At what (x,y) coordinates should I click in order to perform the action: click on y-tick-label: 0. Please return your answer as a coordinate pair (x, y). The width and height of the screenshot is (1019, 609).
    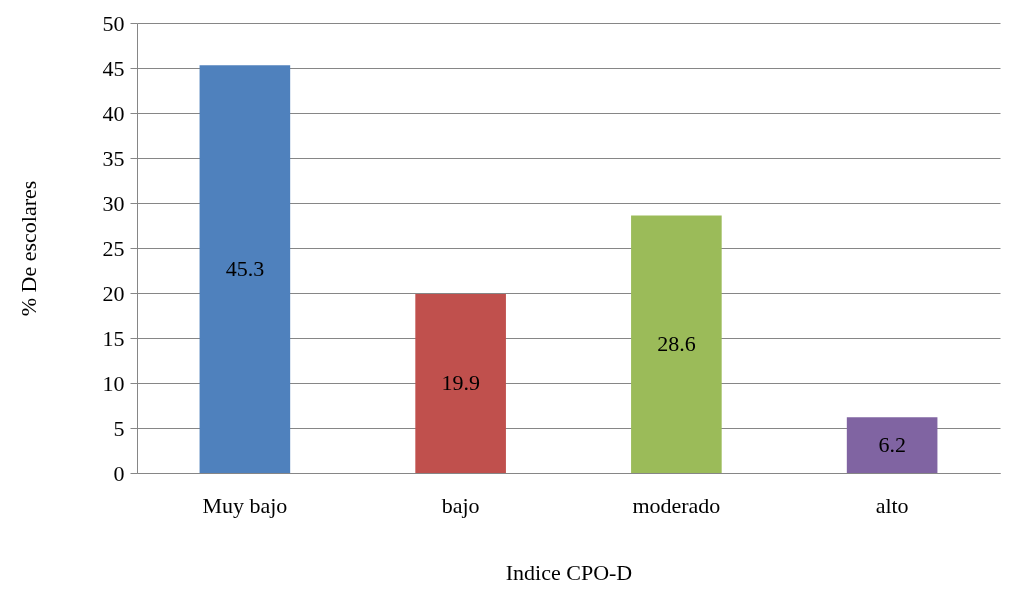
    Looking at the image, I should click on (119, 473).